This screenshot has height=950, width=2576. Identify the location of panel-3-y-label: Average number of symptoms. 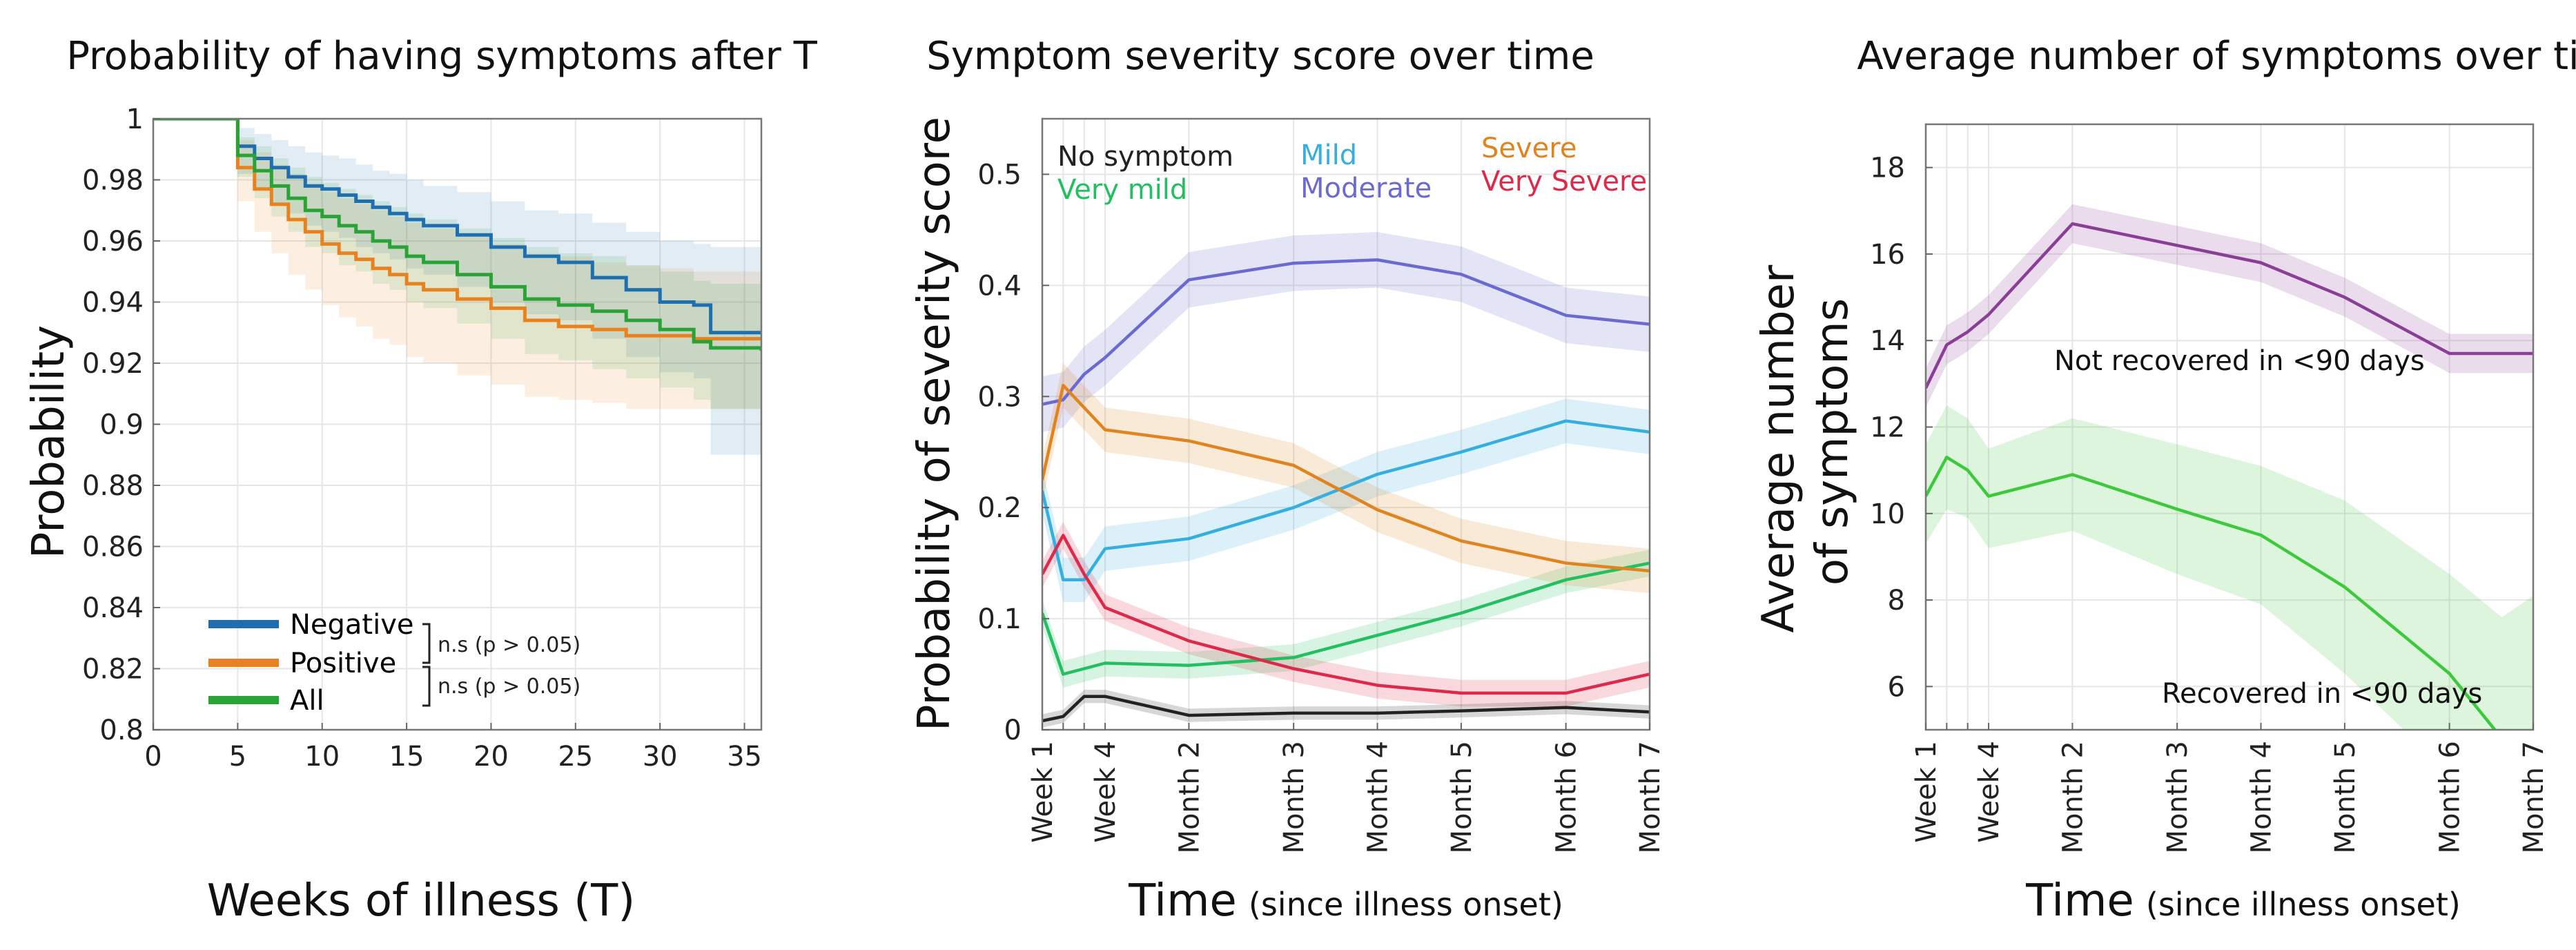
(1805, 441).